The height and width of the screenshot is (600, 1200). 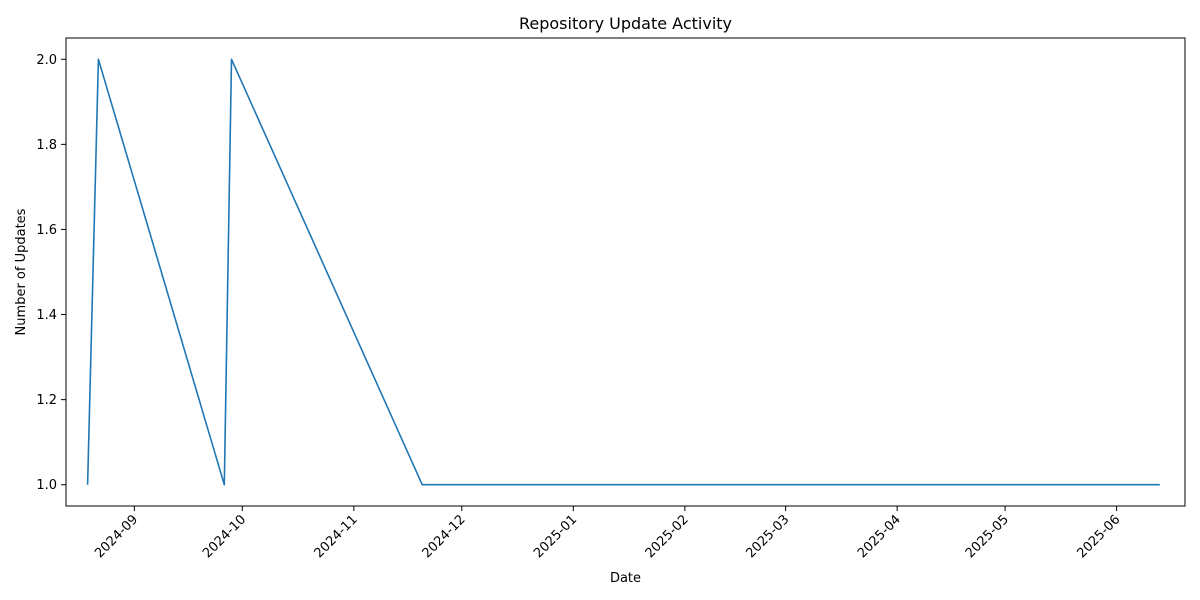 I want to click on x-tick-label: 2025-01, so click(x=555, y=536).